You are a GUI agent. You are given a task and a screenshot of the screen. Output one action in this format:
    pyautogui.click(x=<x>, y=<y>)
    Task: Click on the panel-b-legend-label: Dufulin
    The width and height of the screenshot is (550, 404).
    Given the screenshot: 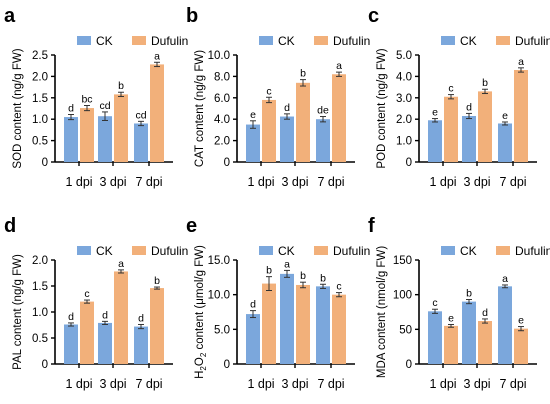 What is the action you would take?
    pyautogui.click(x=351, y=41)
    